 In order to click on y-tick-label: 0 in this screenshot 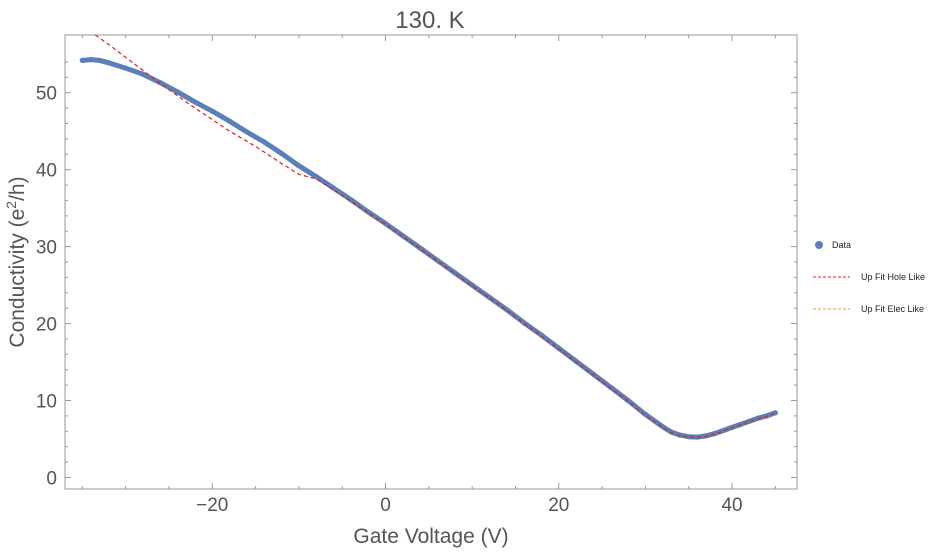, I will do `click(51, 478)`.